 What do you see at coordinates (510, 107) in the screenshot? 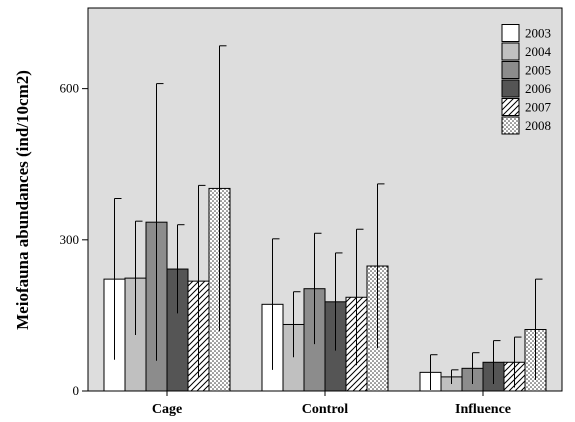
I see `legend-swatch-2007` at bounding box center [510, 107].